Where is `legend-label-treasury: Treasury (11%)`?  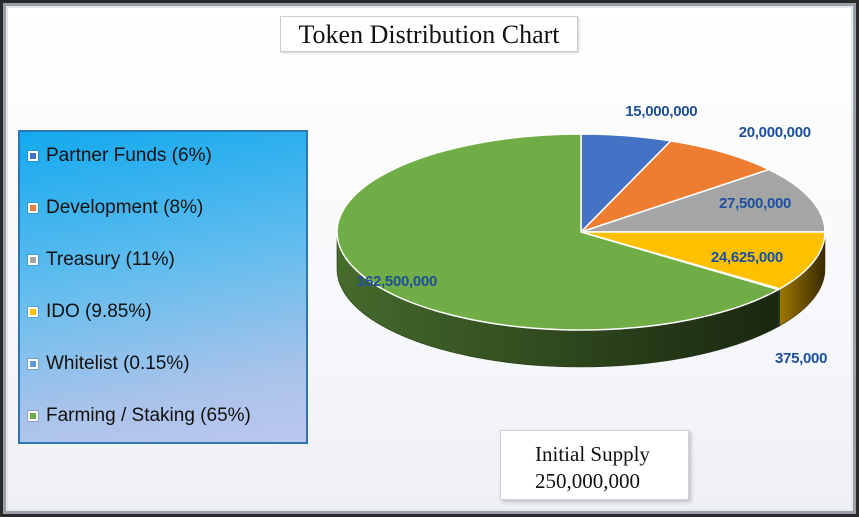
legend-label-treasury: Treasury (11%) is located at coordinates (110, 259).